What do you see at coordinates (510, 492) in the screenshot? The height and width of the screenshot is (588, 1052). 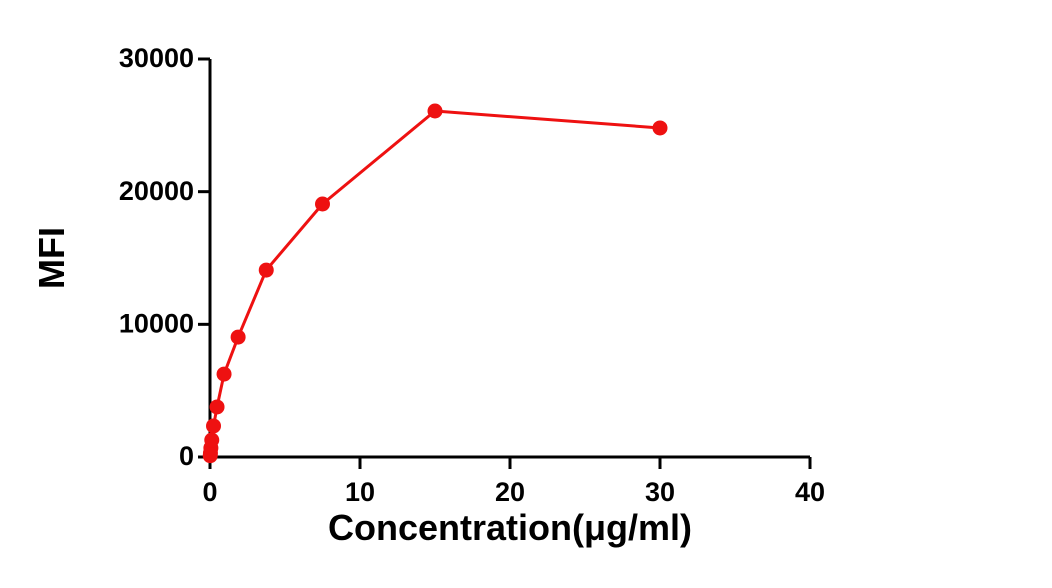 I see `x-tick-label: 20` at bounding box center [510, 492].